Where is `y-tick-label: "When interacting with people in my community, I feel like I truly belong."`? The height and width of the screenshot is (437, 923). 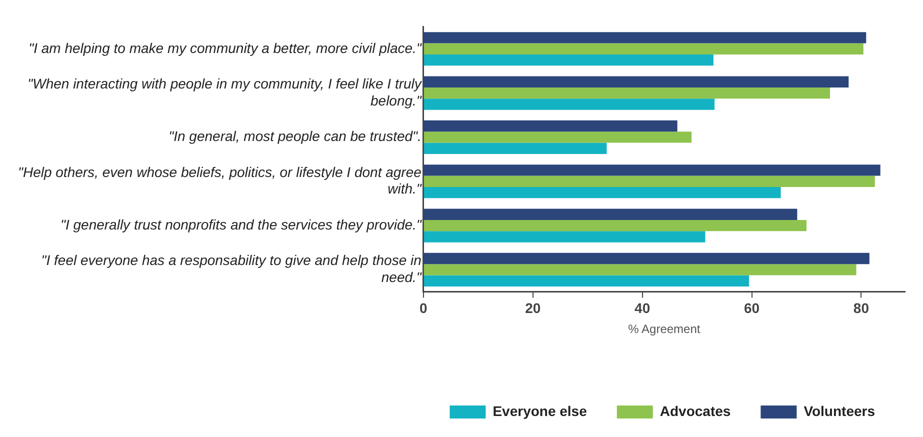
y-tick-label: "When interacting with people in my community, I feel like I truly belong." is located at coordinates (225, 92).